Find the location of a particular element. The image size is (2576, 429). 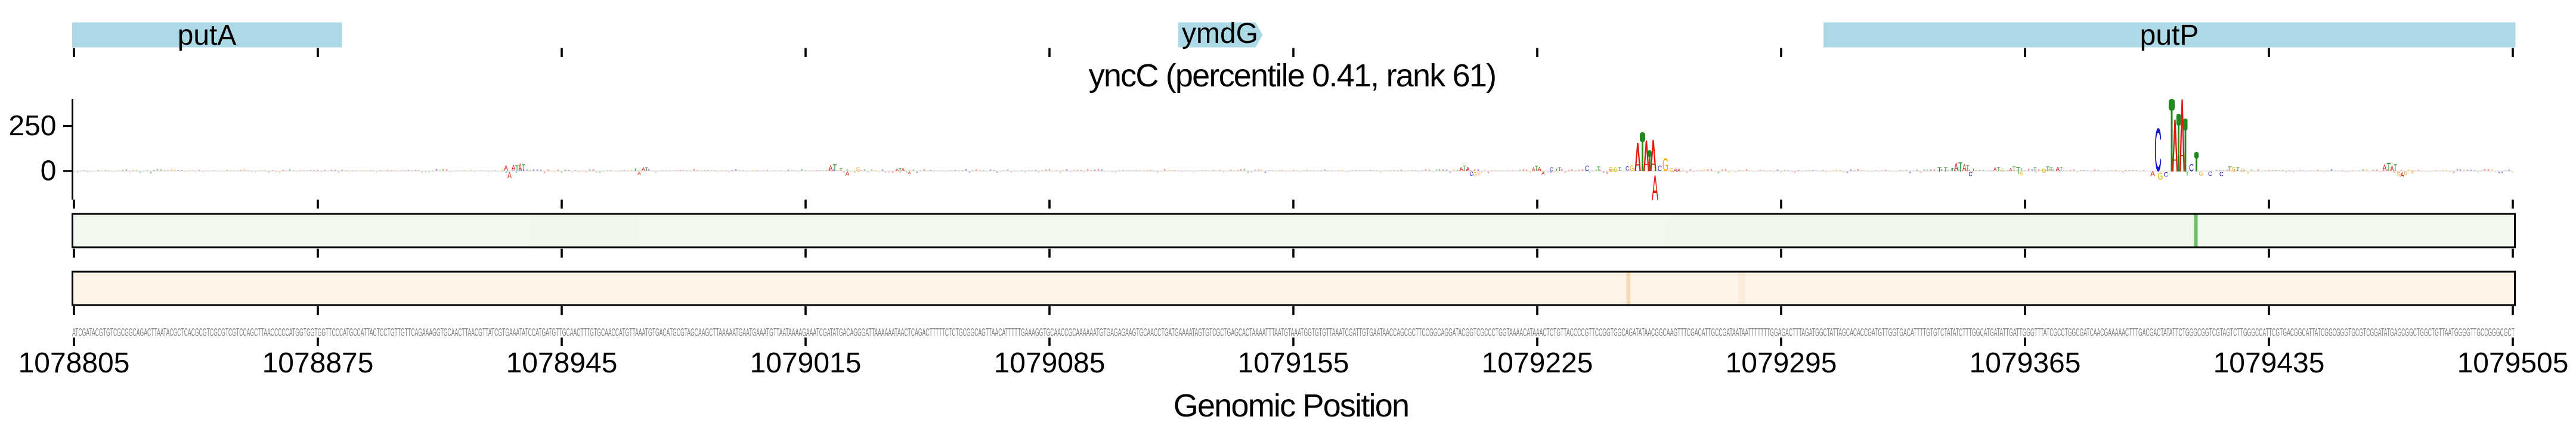

svg-text: 1079435 is located at coordinates (2269, 363).